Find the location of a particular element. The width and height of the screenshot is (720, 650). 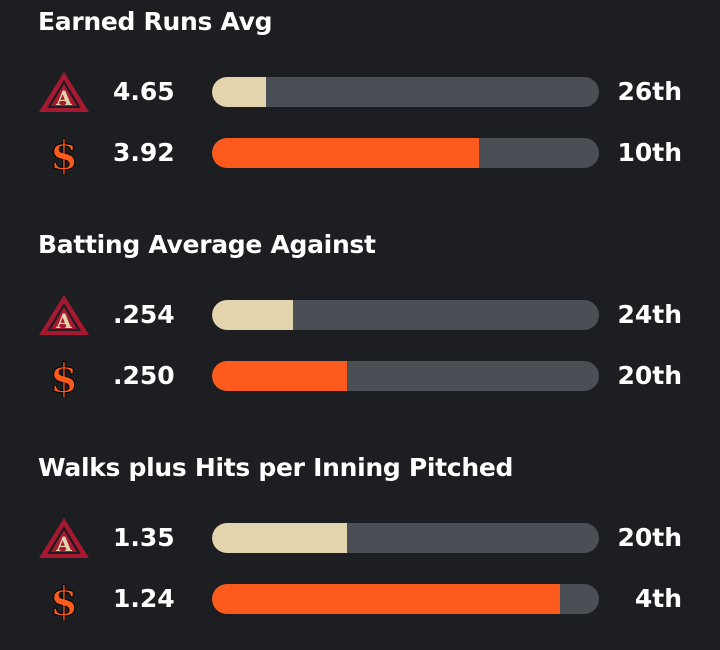

stat-value: .254 is located at coordinates (144, 314).